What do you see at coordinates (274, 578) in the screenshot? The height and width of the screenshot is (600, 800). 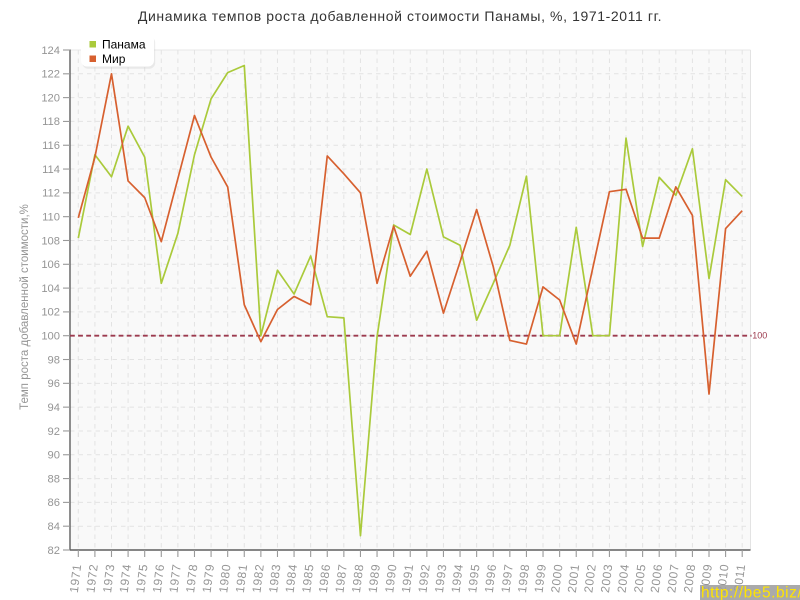 I see `svg-text: 1983` at bounding box center [274, 578].